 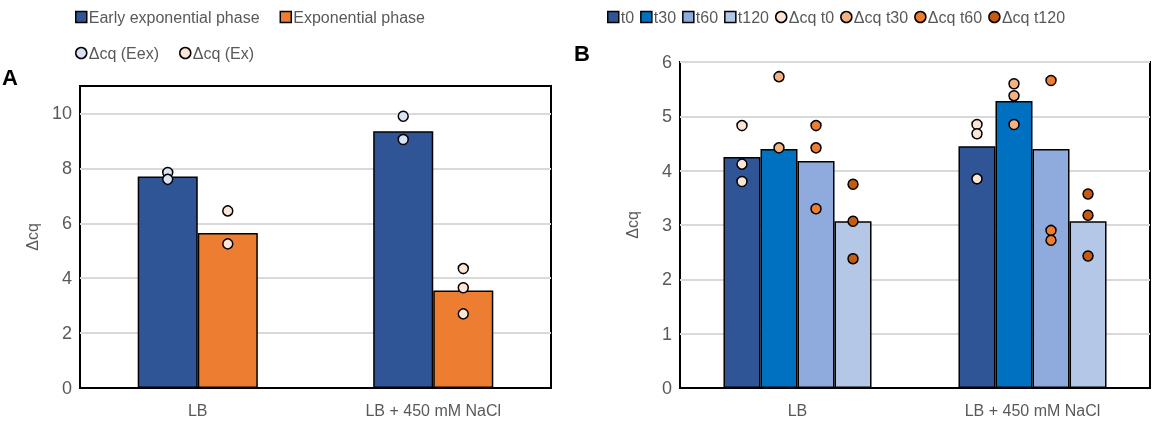 What do you see at coordinates (359, 17) in the screenshot?
I see `legend-label: Exponential phase` at bounding box center [359, 17].